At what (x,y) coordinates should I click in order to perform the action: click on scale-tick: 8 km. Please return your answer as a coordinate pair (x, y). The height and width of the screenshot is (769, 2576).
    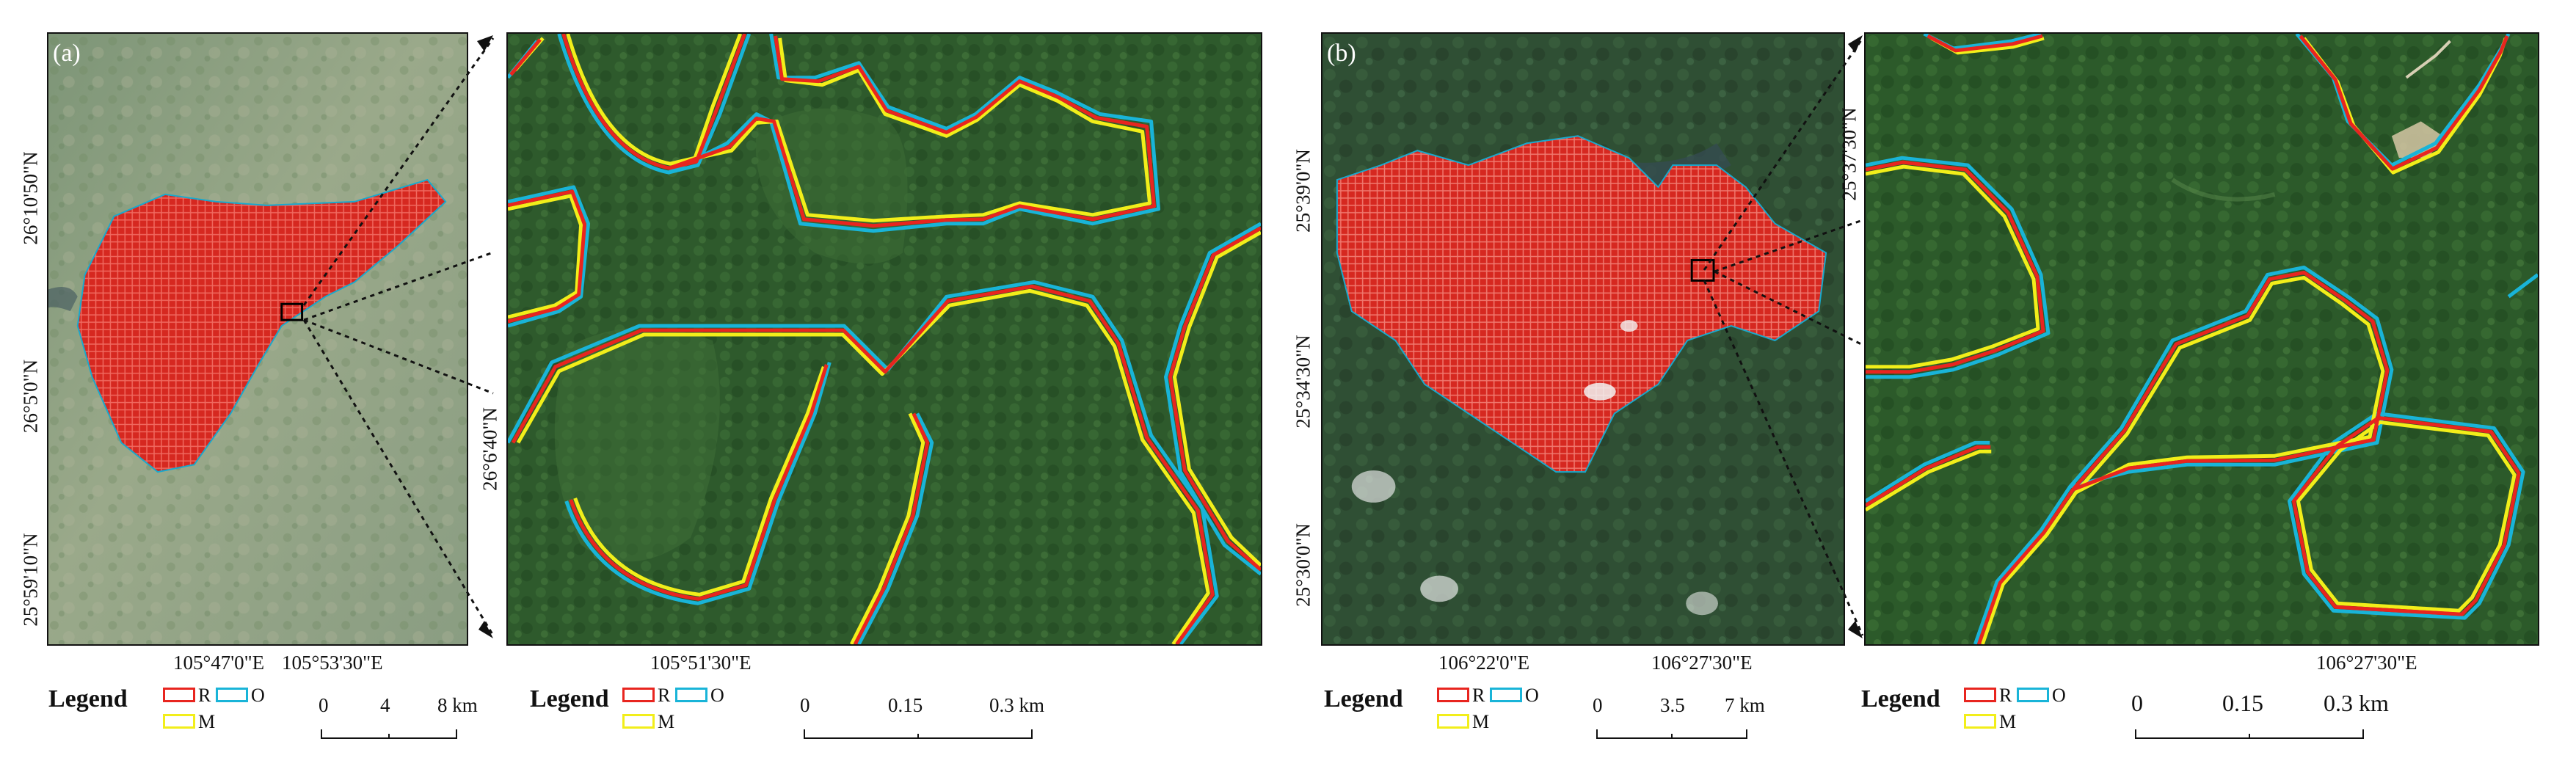
    Looking at the image, I should click on (457, 705).